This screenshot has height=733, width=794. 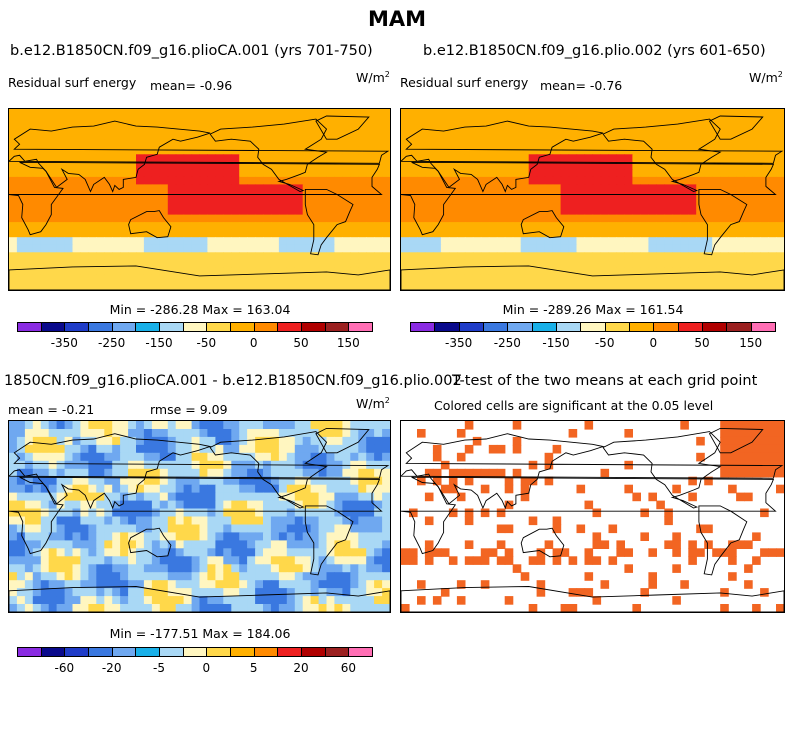 What do you see at coordinates (200, 309) in the screenshot?
I see `panel1-minmax: Min = -286.28 Max = 163.04` at bounding box center [200, 309].